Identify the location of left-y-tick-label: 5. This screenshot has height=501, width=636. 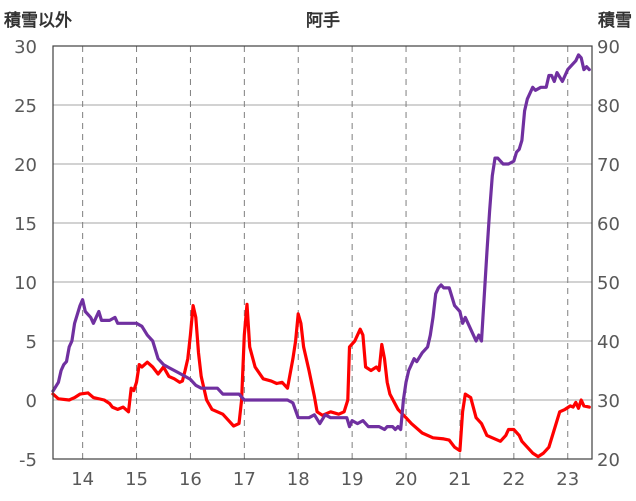
(31, 342).